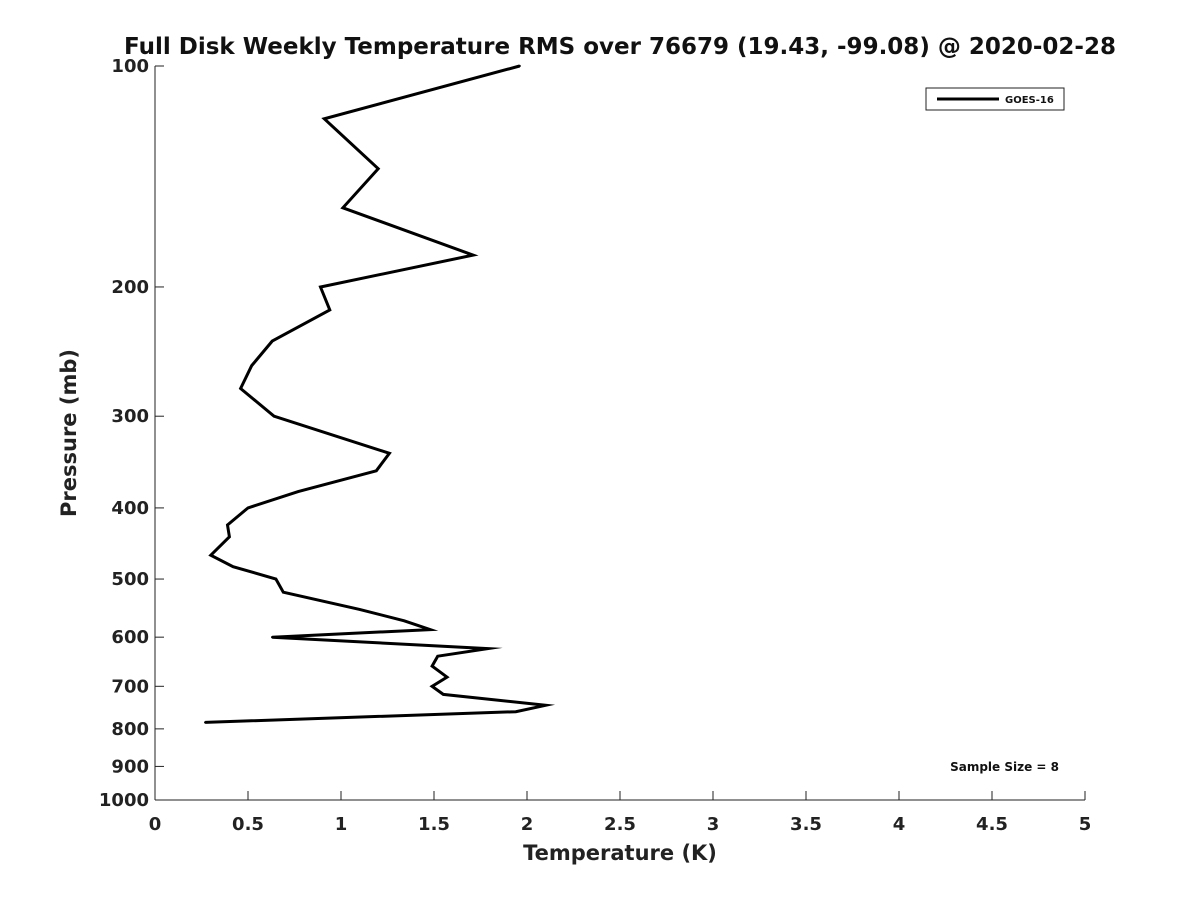 The width and height of the screenshot is (1200, 904). I want to click on y-tick-label: 800, so click(130, 729).